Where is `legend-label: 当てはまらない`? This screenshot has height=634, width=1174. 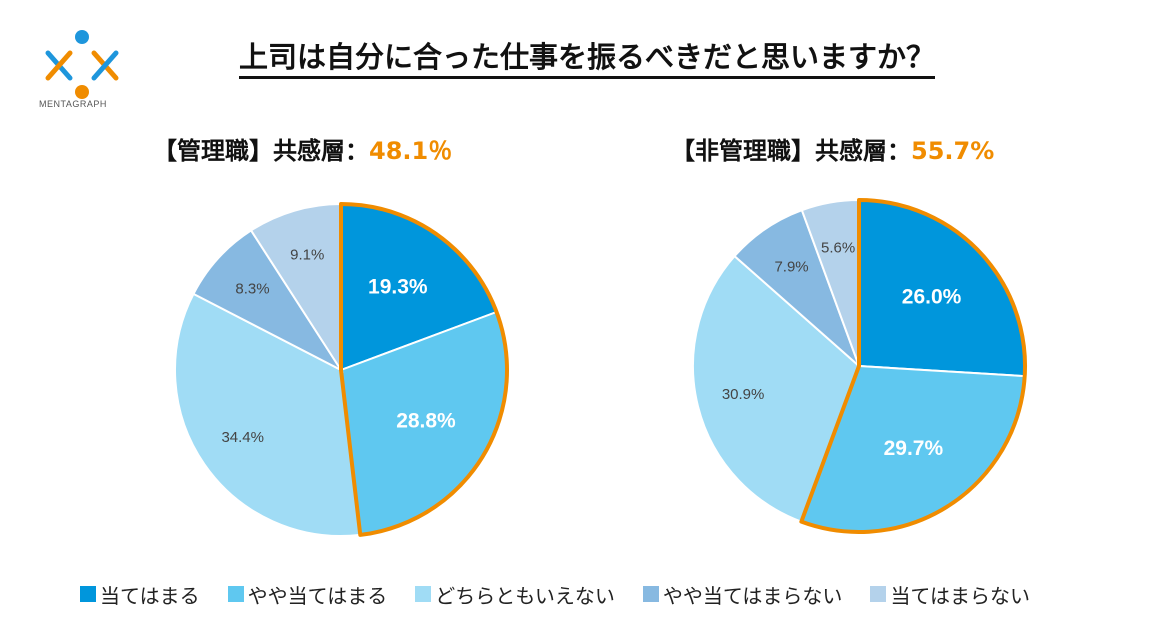
legend-label: 当てはまらない is located at coordinates (960, 595).